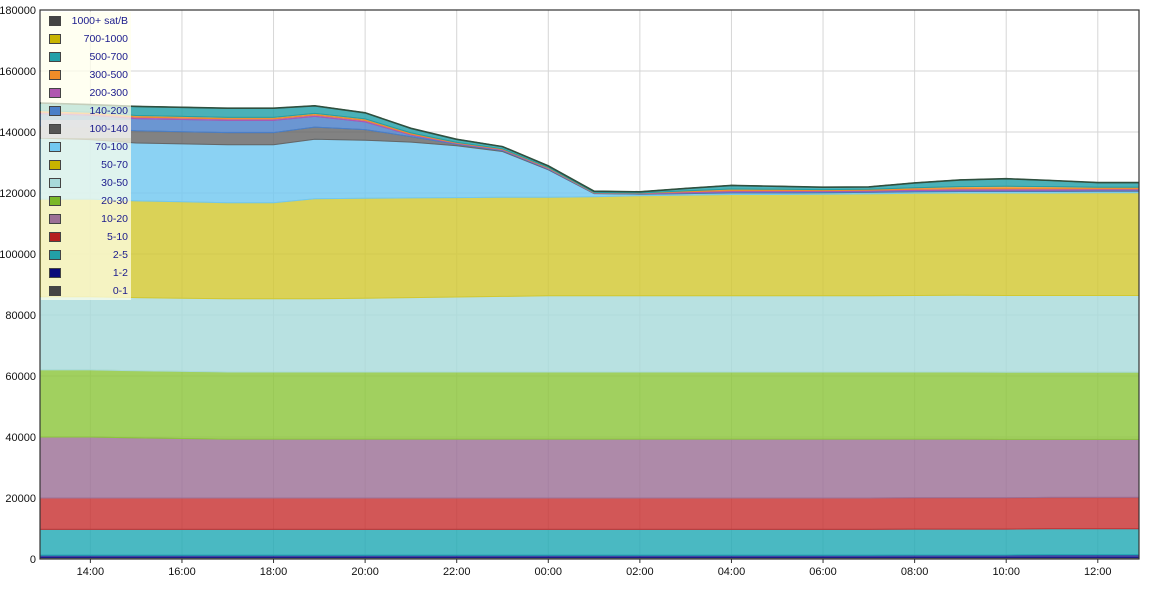  I want to click on y-tick-label: 100000, so click(18, 255).